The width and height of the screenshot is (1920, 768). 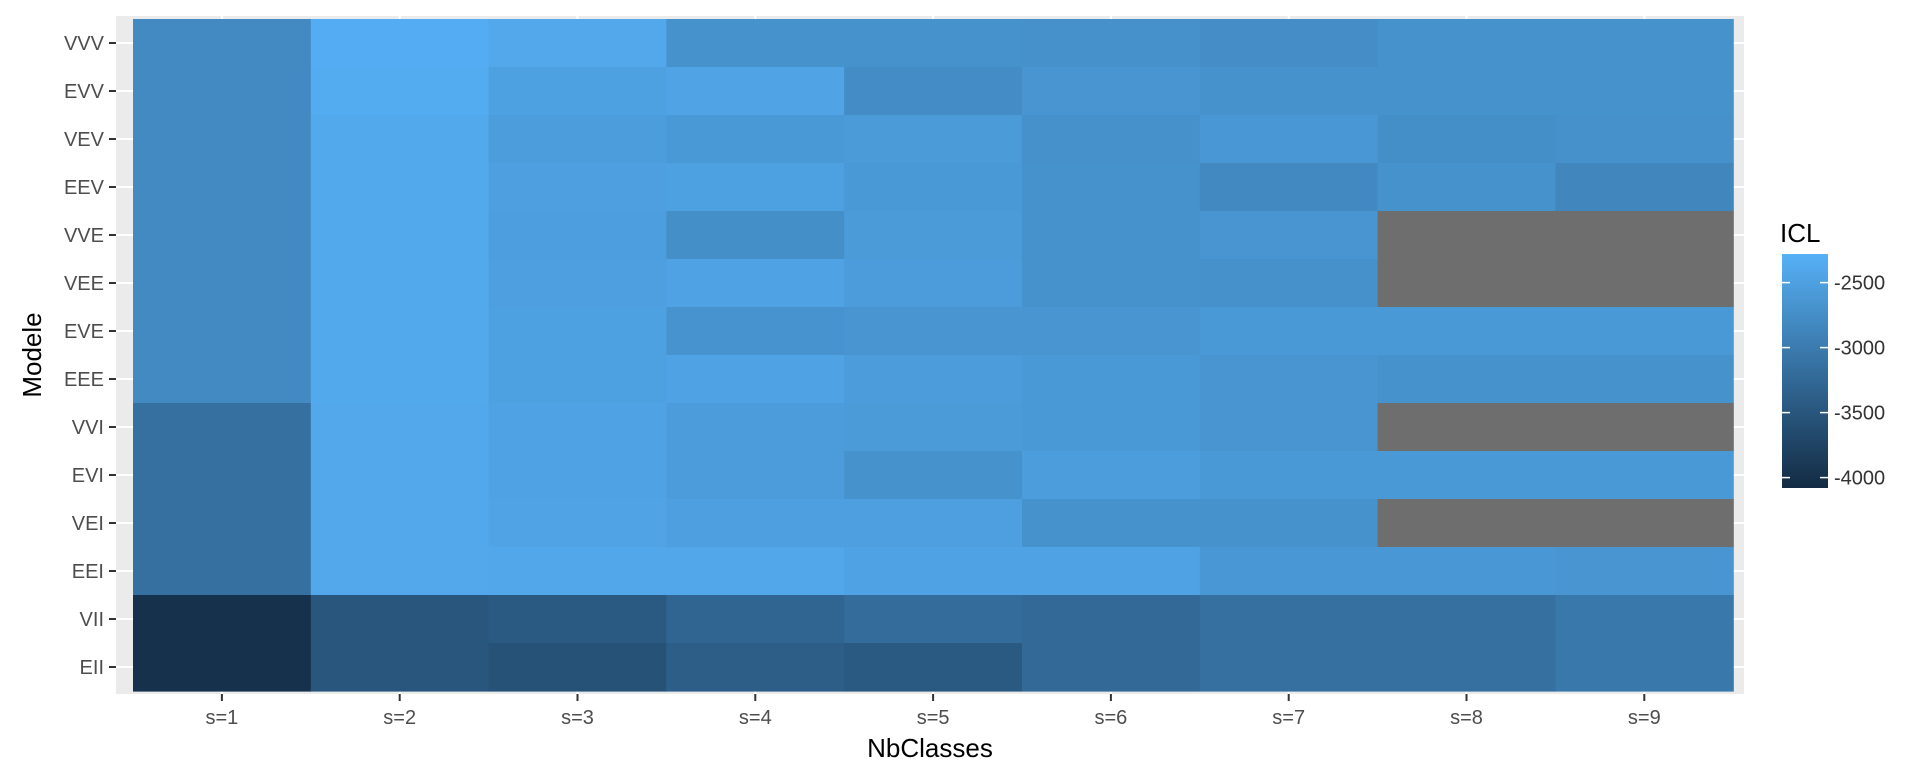 I want to click on x-tick-label: s=4, so click(x=755, y=718).